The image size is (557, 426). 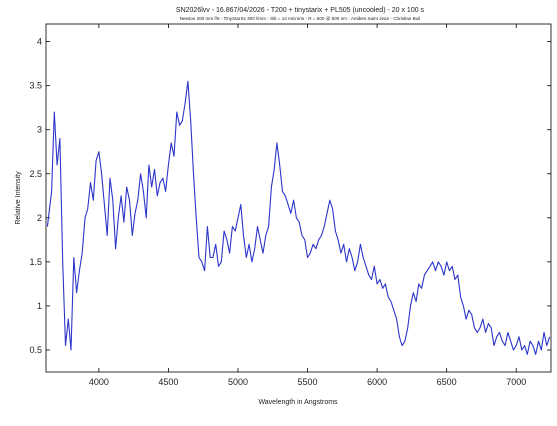 I want to click on x-tick-label: 4000, so click(x=99, y=382).